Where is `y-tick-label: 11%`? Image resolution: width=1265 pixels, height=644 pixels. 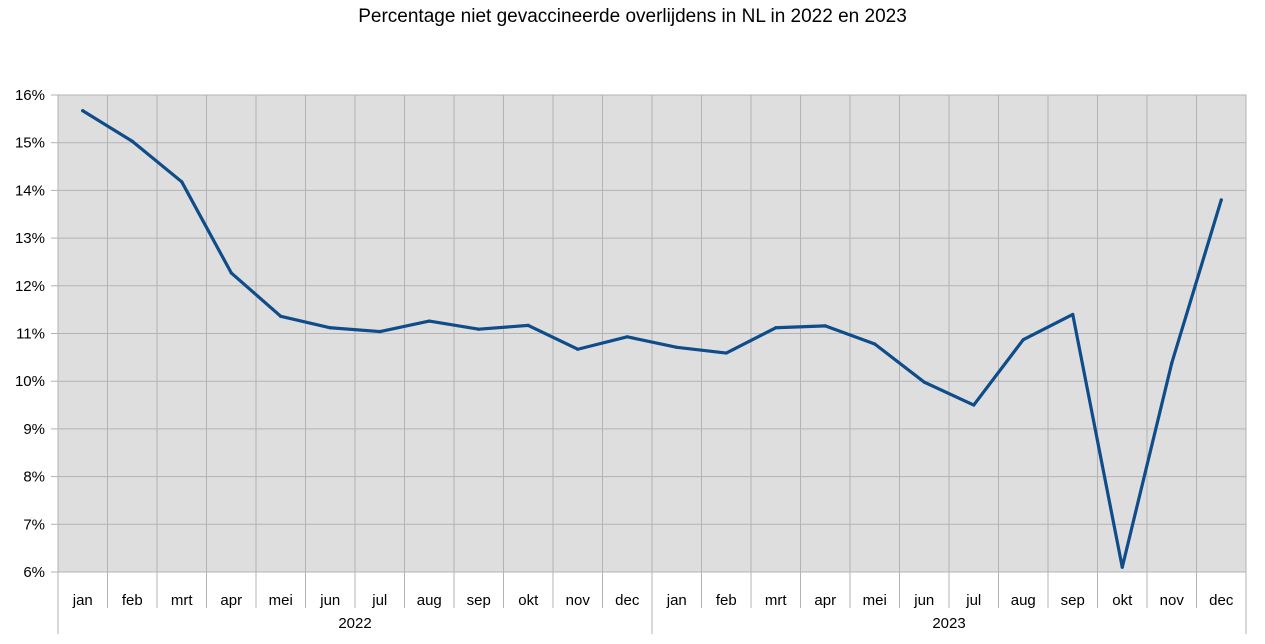 y-tick-label: 11% is located at coordinates (30, 334).